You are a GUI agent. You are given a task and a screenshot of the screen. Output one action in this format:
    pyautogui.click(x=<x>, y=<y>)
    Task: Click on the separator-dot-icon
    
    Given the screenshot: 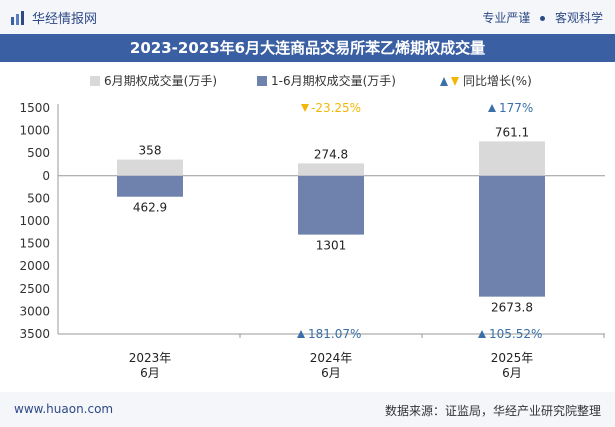 What is the action you would take?
    pyautogui.click(x=543, y=18)
    